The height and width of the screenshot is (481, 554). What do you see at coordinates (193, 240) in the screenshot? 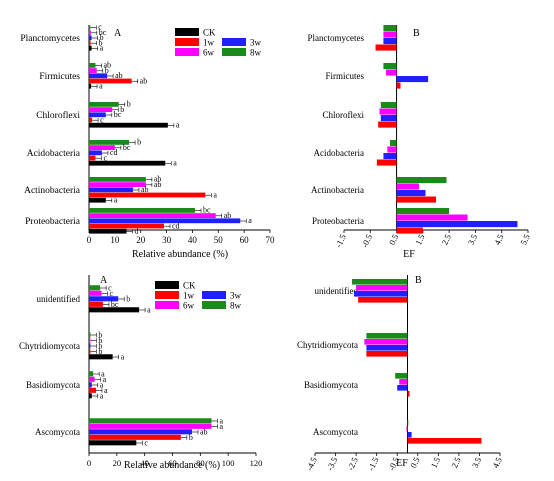
I see `x-tick-label: 40` at bounding box center [193, 240].